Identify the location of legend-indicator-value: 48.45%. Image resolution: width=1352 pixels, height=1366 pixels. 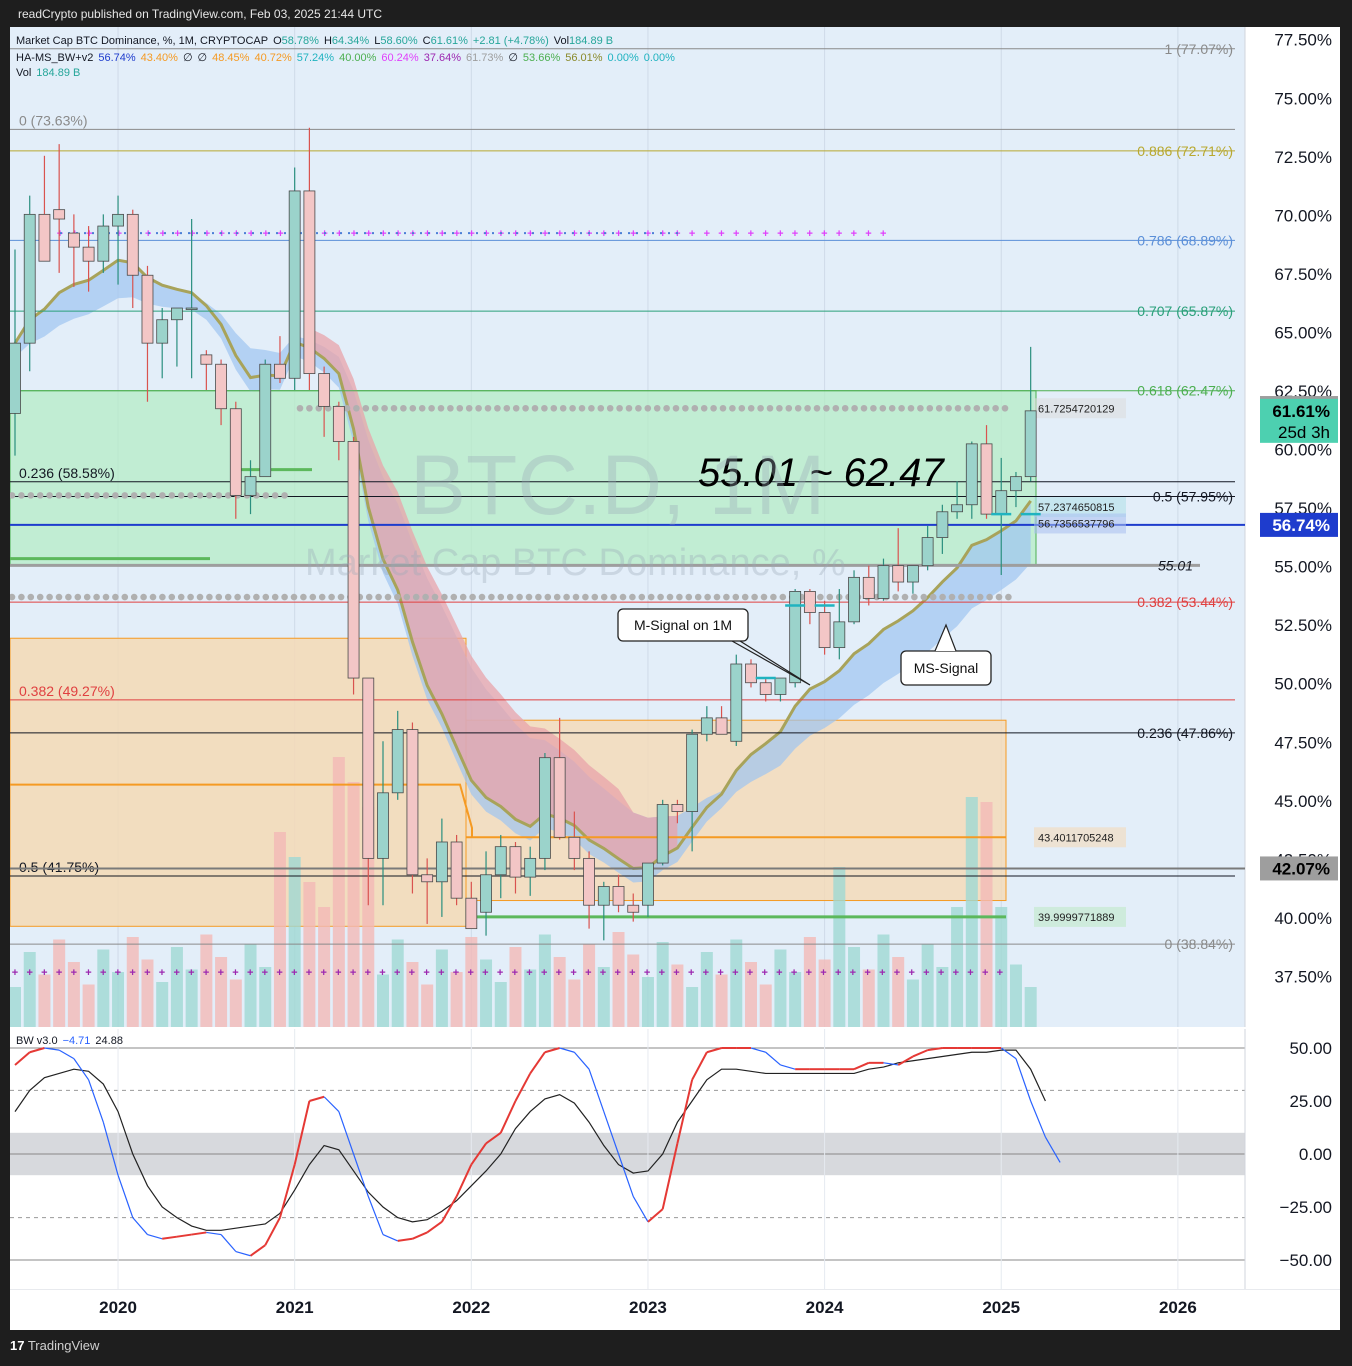
(231, 58).